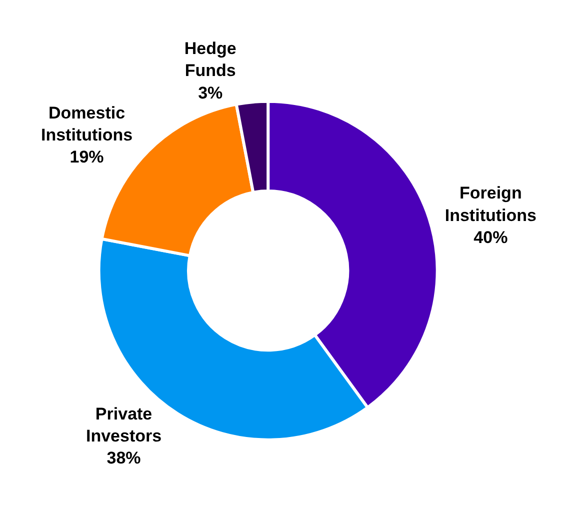 The width and height of the screenshot is (575, 526). What do you see at coordinates (491, 237) in the screenshot?
I see `data-label: 40%` at bounding box center [491, 237].